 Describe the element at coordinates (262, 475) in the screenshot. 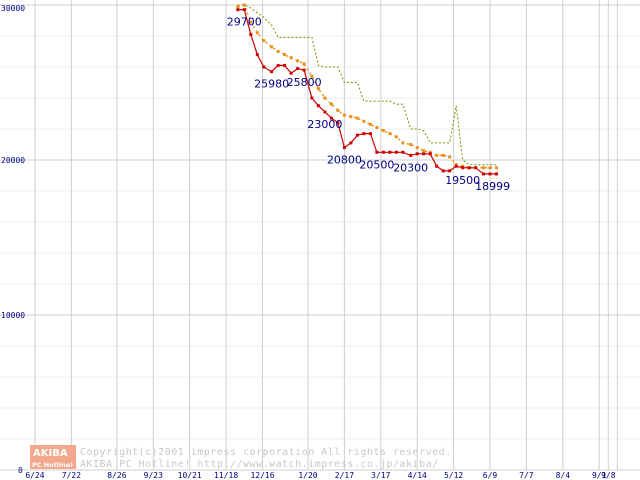

I see `x-tick-label: 12/16` at that location.